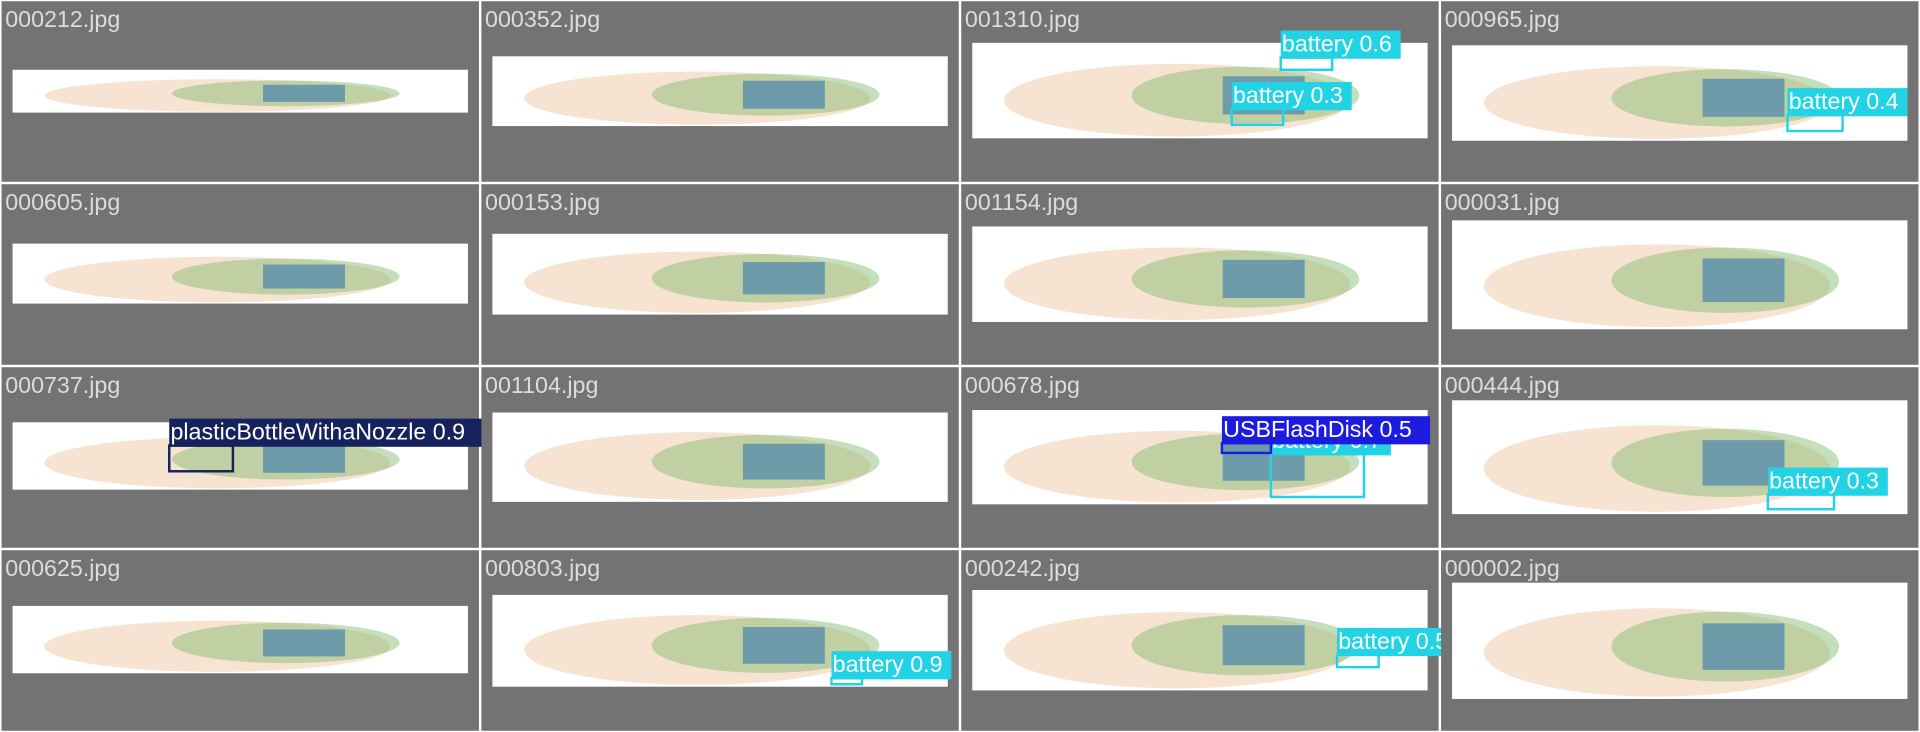  I want to click on tile: 000031.jpg, so click(1680, 274).